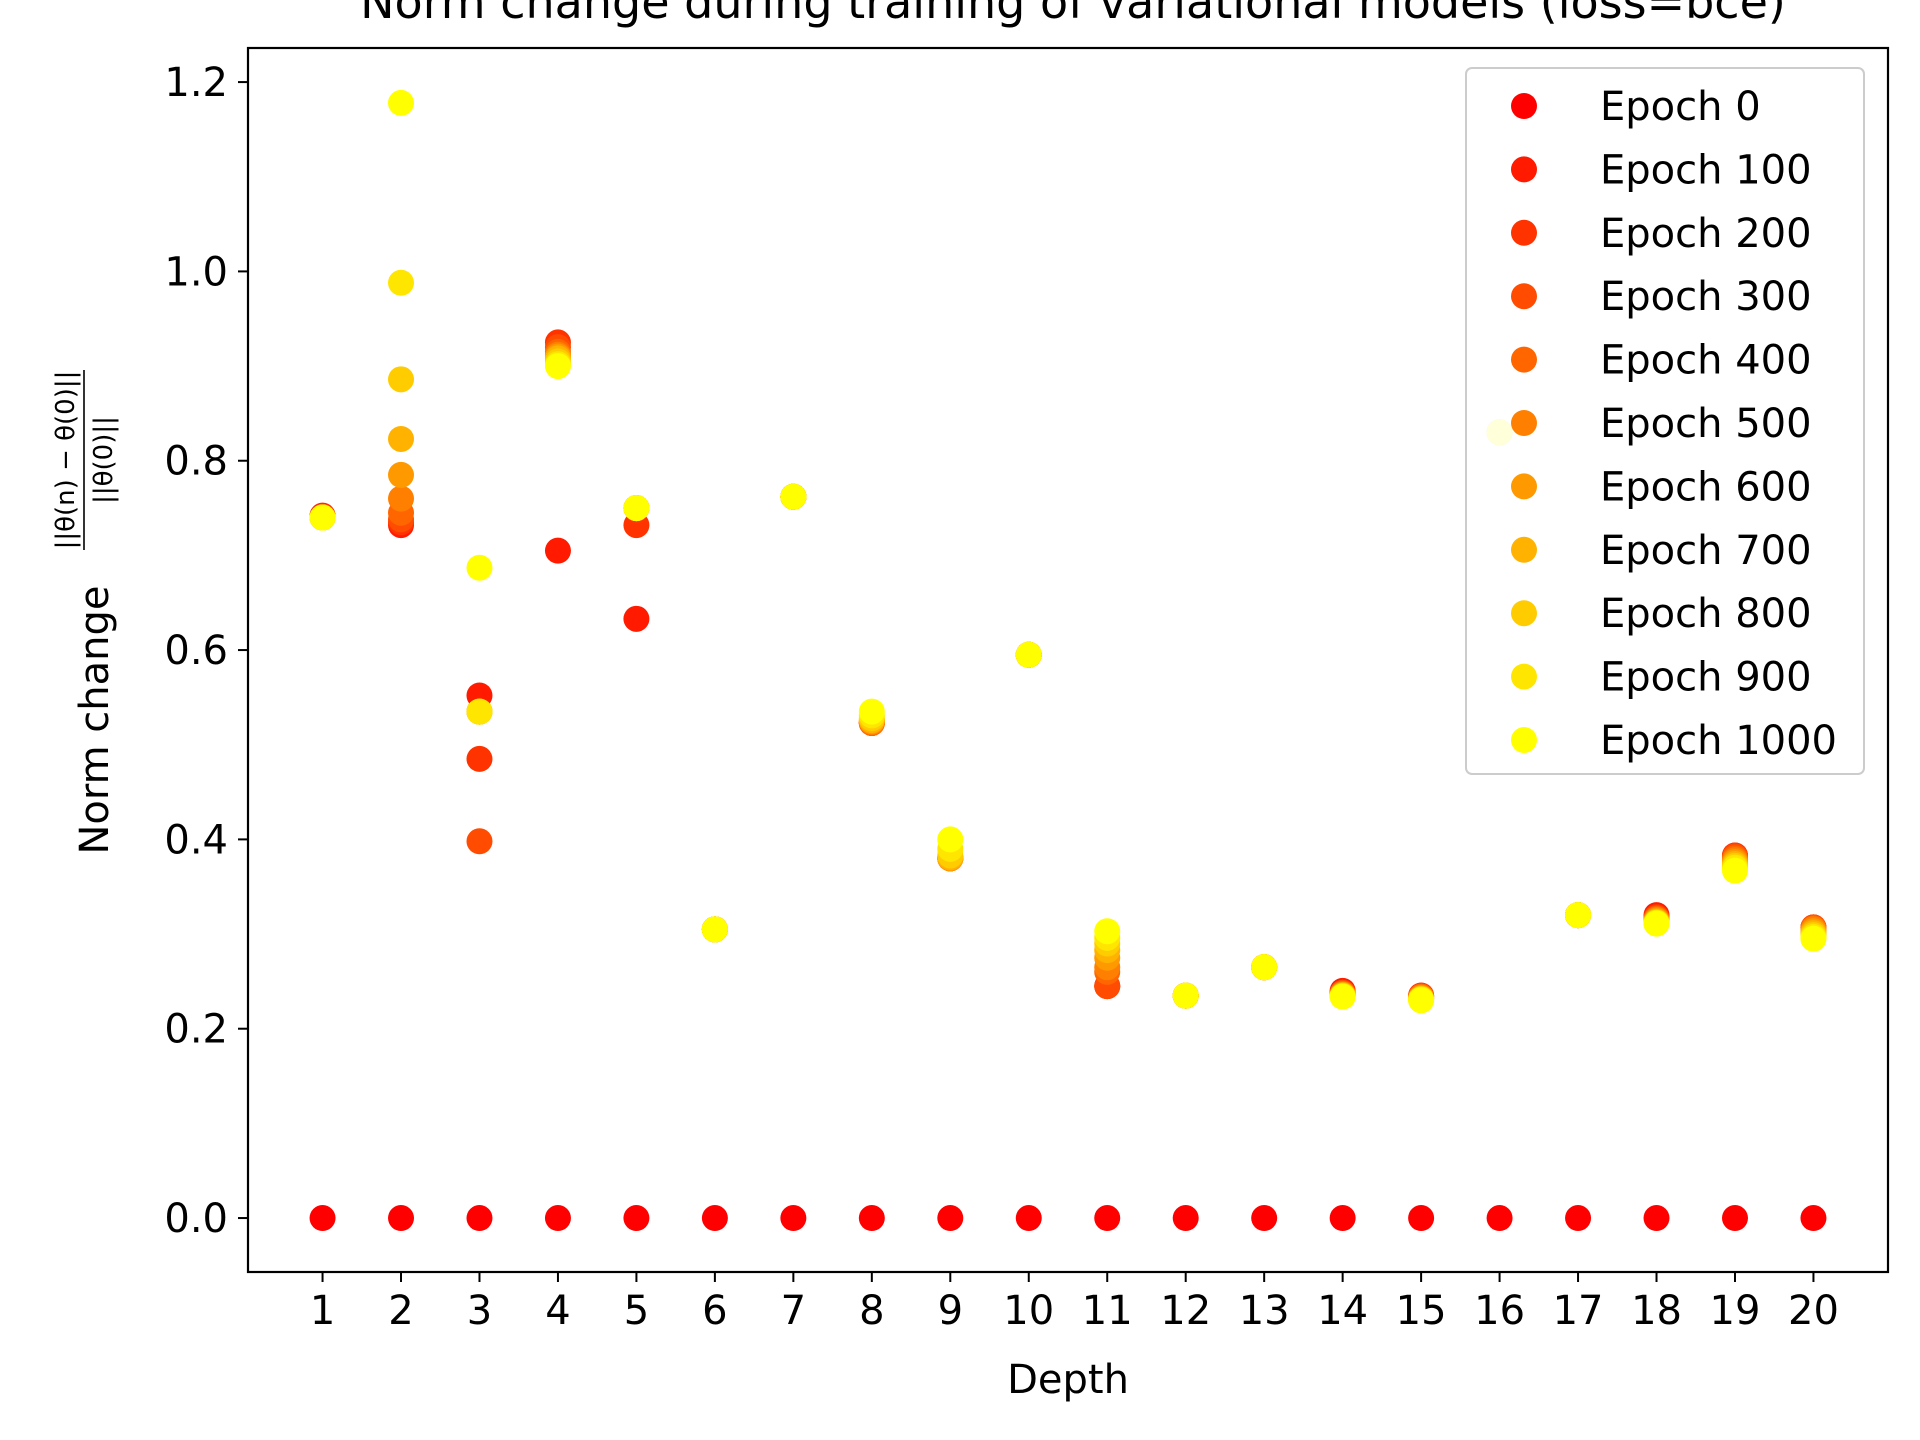  Describe the element at coordinates (1718, 741) in the screenshot. I see `legend-entry-label: Epoch 1000` at that location.